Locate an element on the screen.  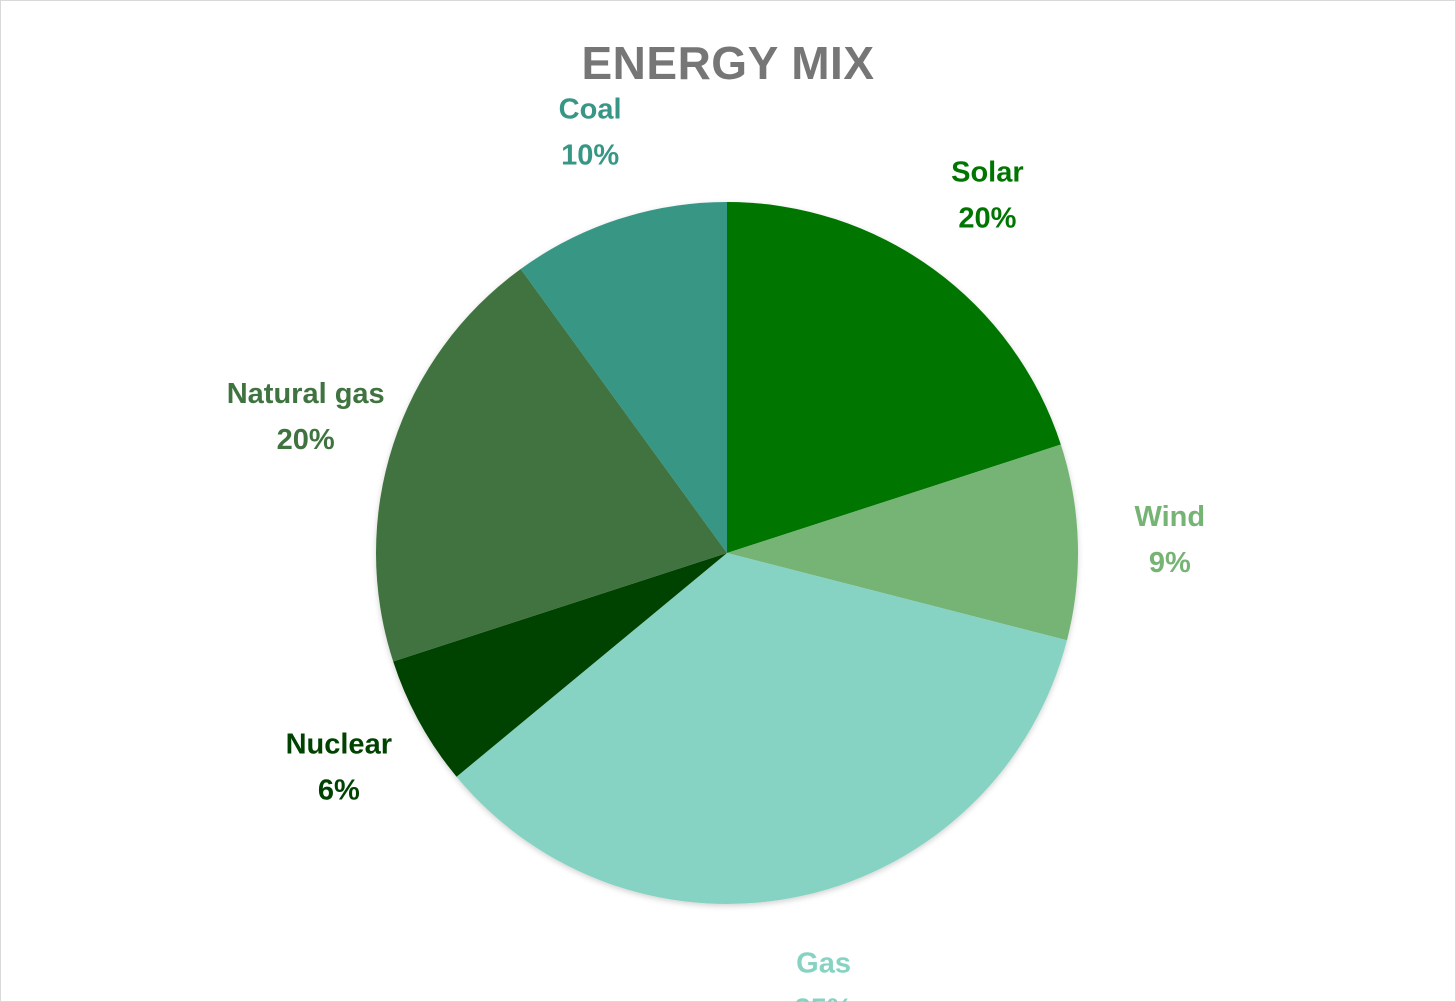
pie-slice-gas is located at coordinates (761, 729).